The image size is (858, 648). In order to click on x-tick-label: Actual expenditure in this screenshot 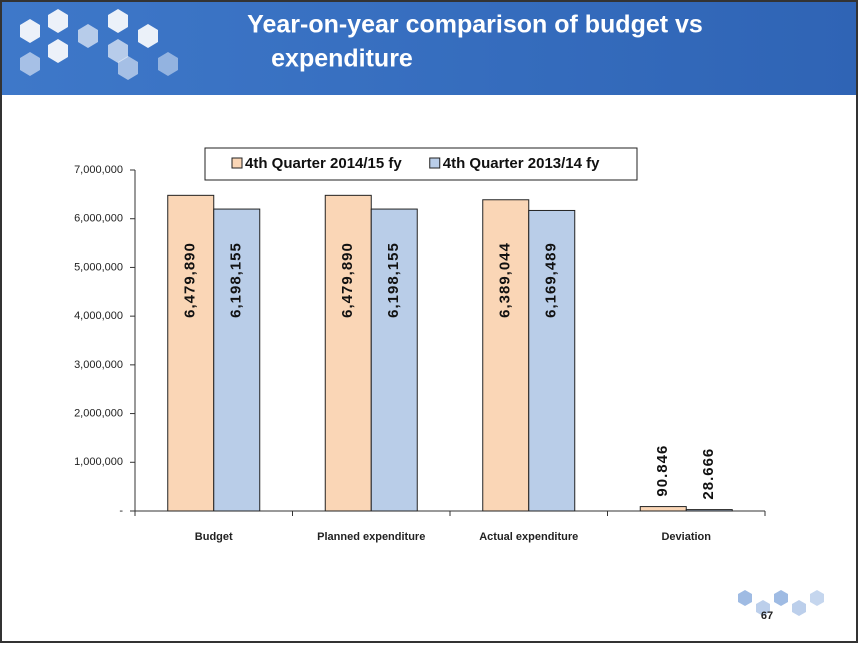, I will do `click(528, 537)`.